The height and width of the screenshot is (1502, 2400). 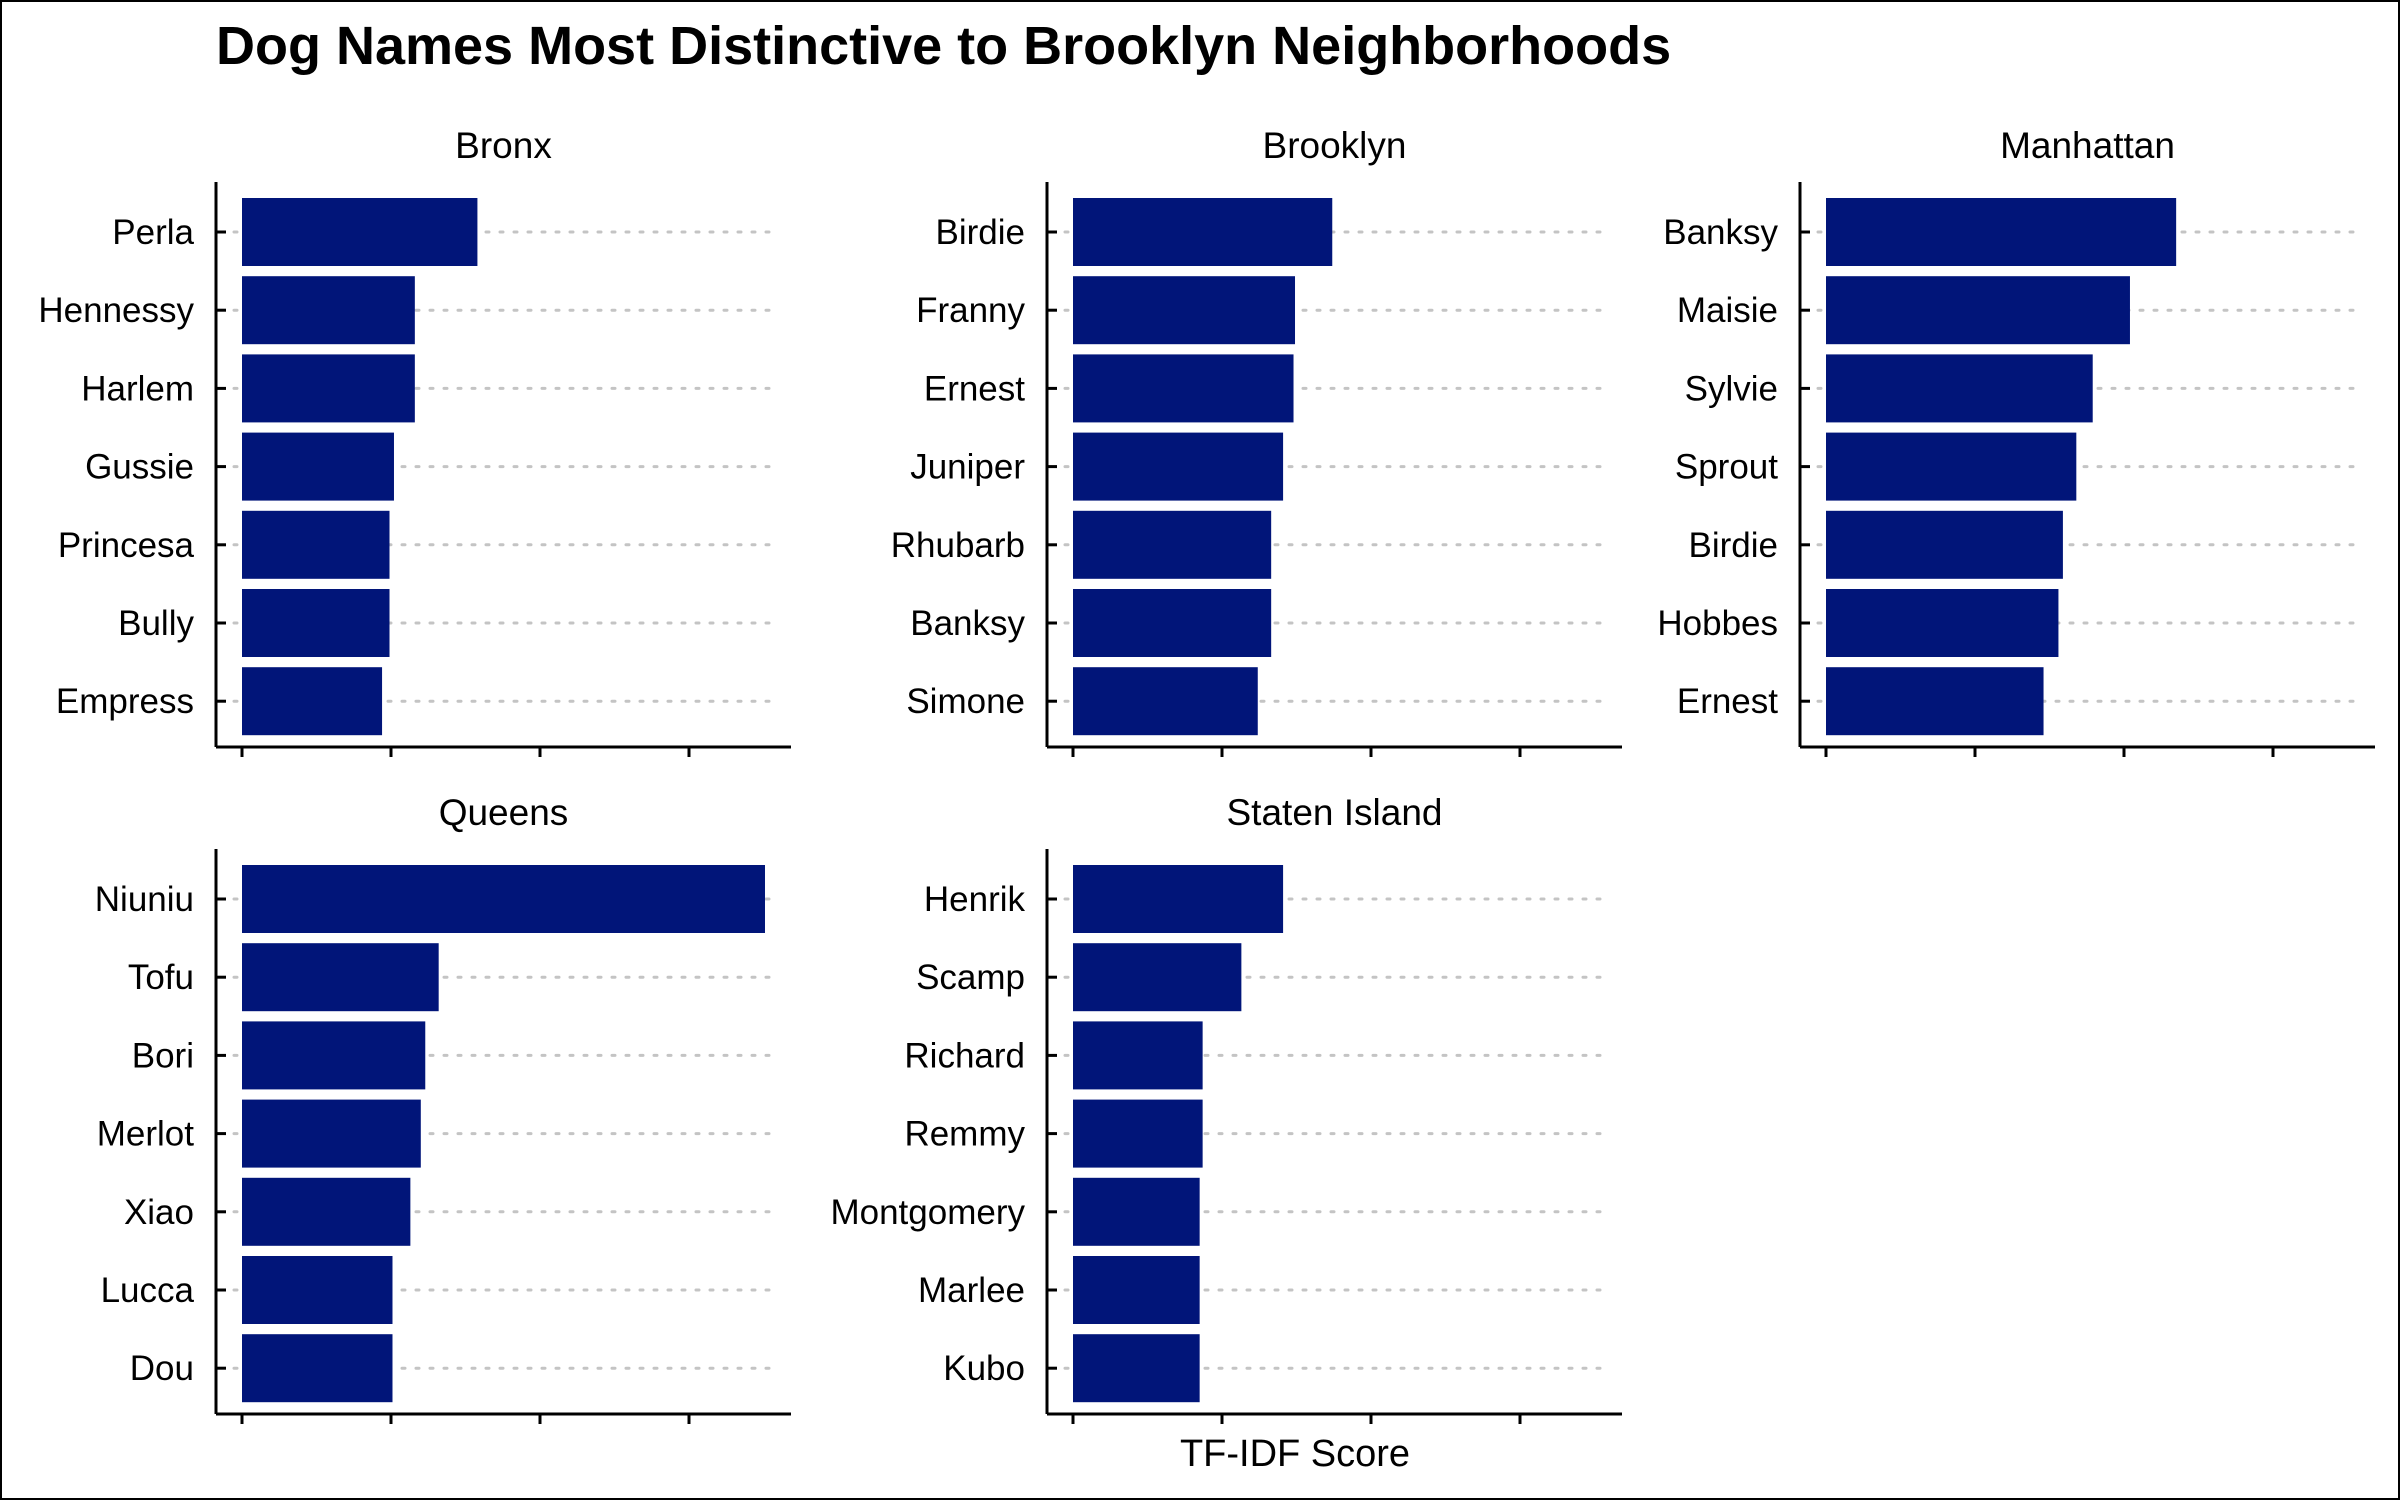 I want to click on category-label: Montgomery, so click(x=927, y=1212).